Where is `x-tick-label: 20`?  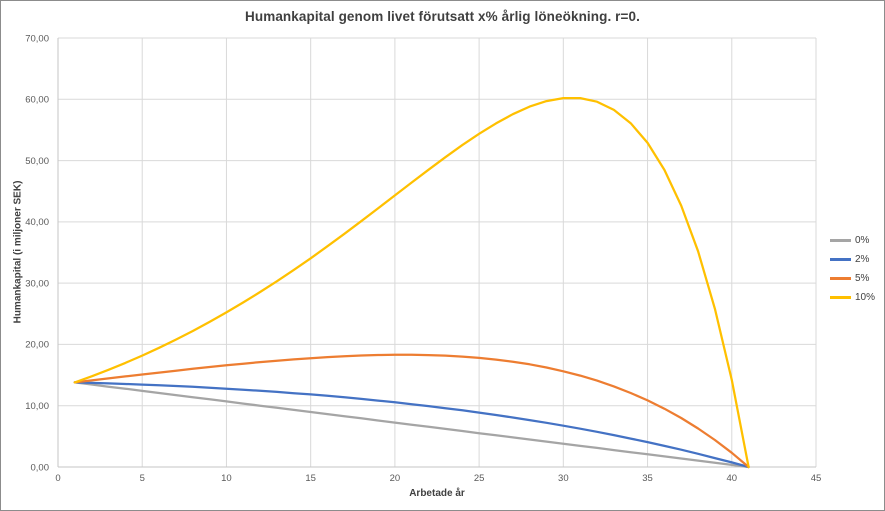
x-tick-label: 20 is located at coordinates (395, 478).